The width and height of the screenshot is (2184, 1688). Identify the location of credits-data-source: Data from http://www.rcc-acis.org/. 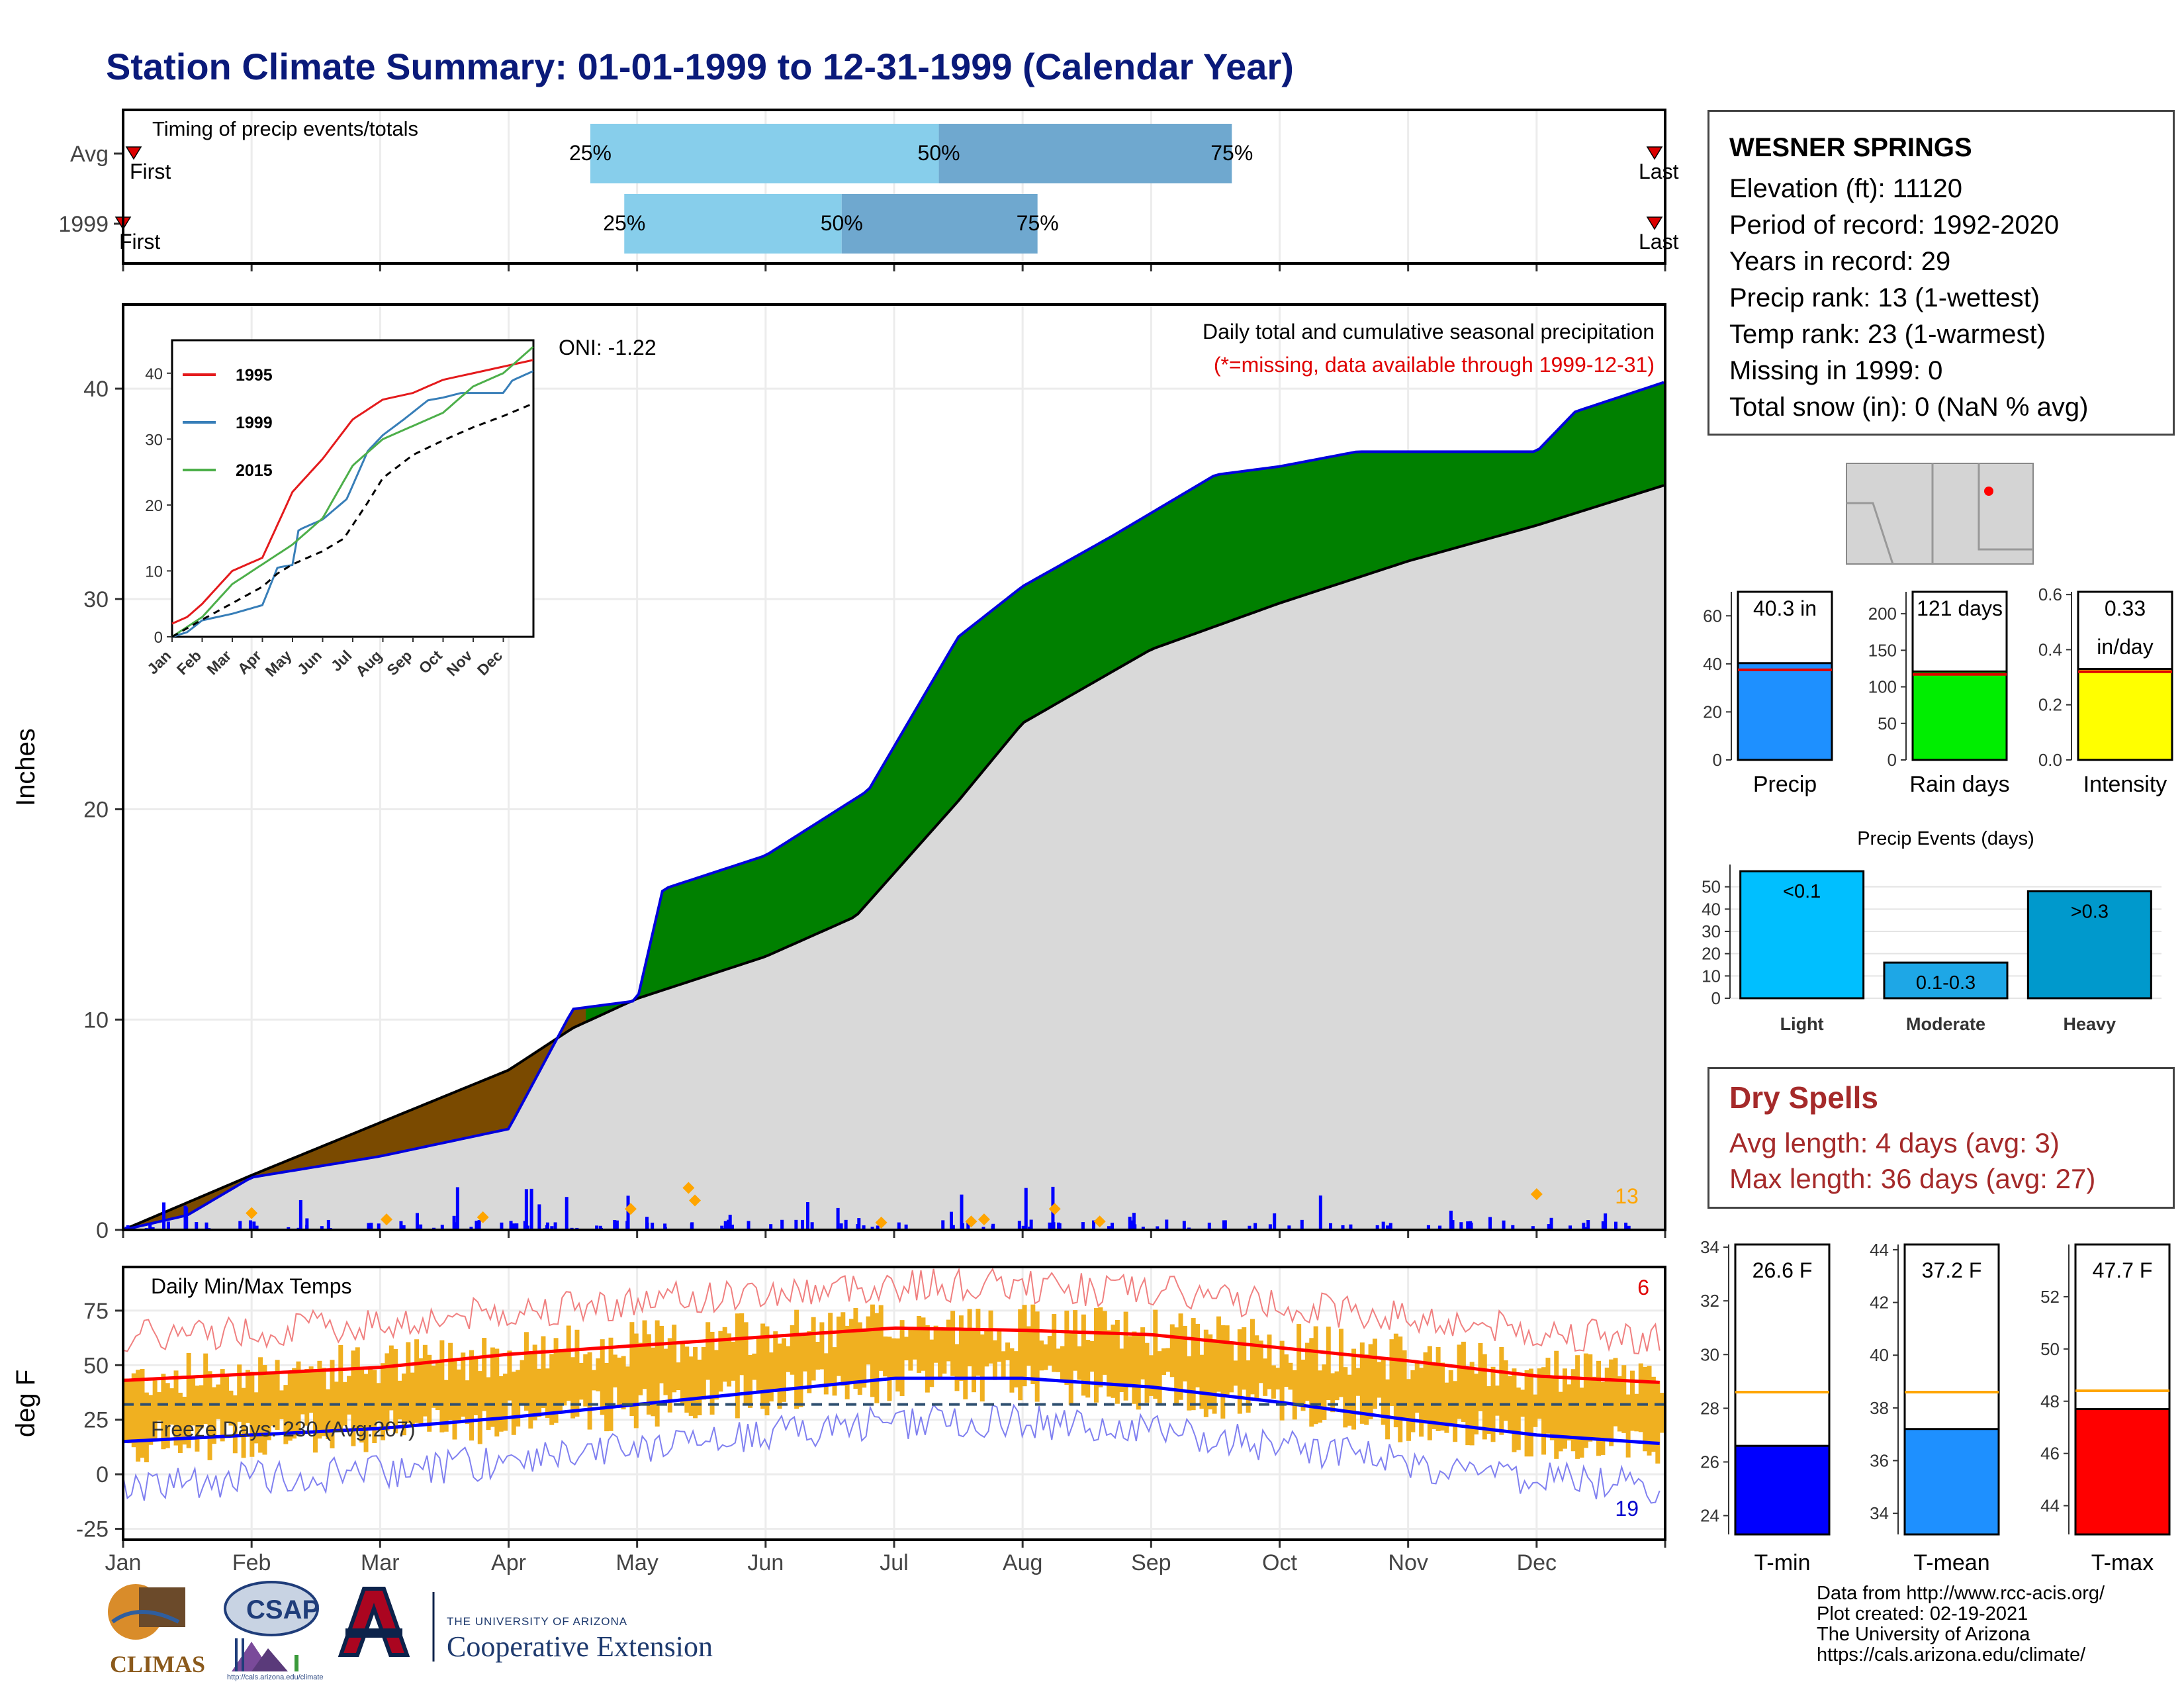
(1961, 1593).